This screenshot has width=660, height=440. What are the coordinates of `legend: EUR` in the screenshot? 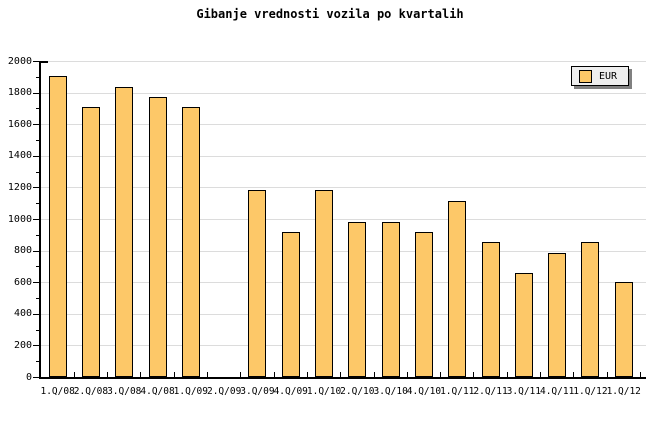 It's located at (600, 76).